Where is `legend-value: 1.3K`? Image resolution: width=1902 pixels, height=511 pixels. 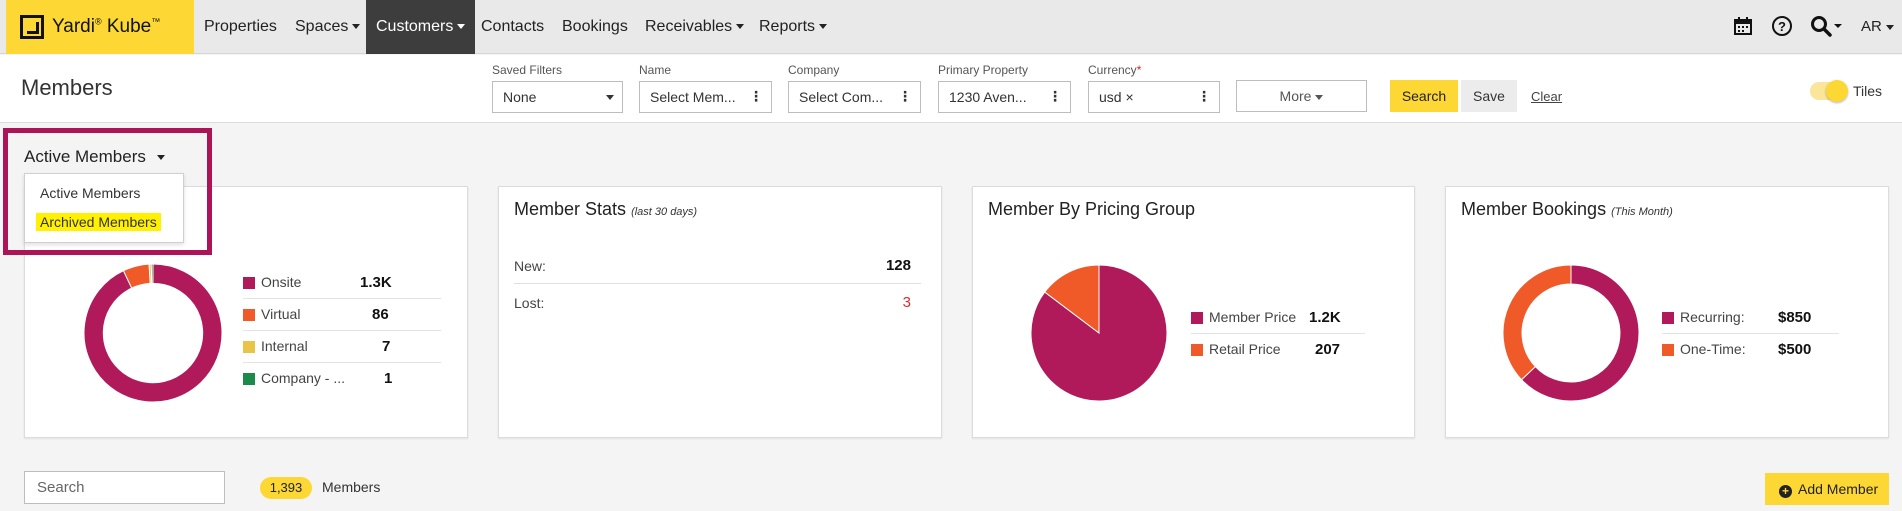 legend-value: 1.3K is located at coordinates (376, 282).